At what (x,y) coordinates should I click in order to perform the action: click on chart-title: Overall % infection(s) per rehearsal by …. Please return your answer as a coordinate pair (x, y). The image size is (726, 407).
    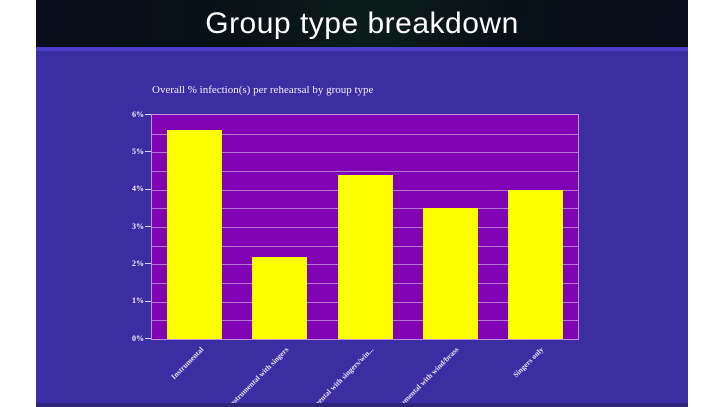
    Looking at the image, I should click on (263, 90).